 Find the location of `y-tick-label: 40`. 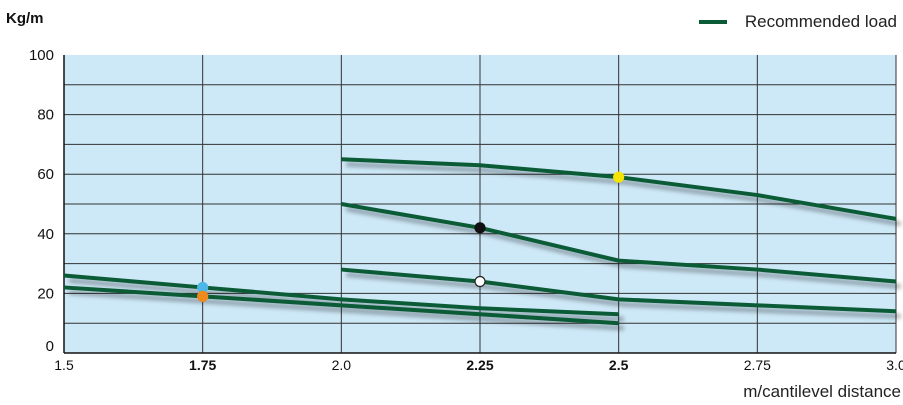

y-tick-label: 40 is located at coordinates (45, 234).